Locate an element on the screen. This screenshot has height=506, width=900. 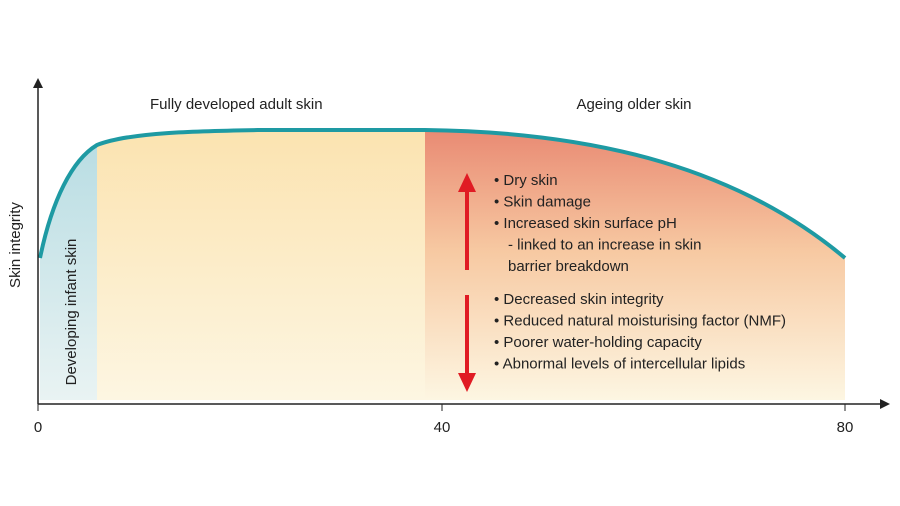
list-item: • Skin damage is located at coordinates (542, 201).